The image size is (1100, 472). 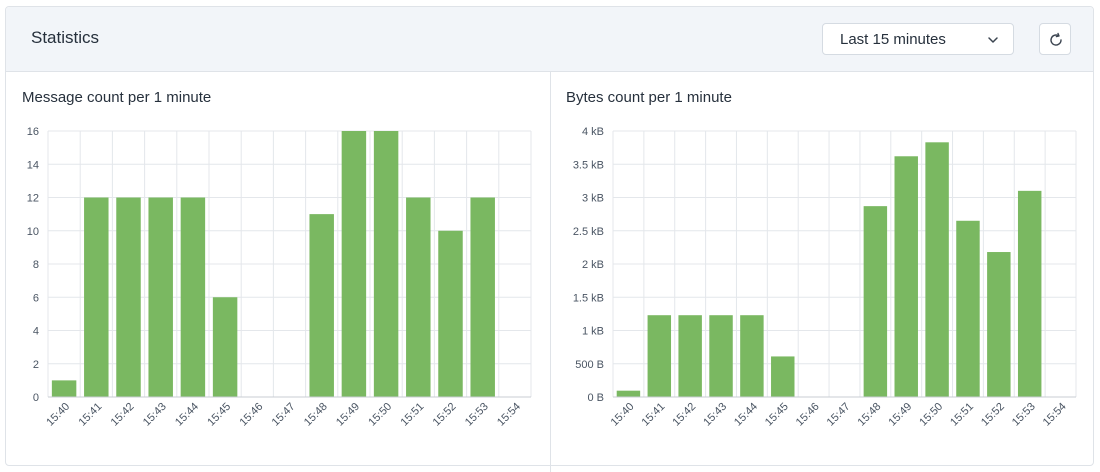 What do you see at coordinates (715, 415) in the screenshot?
I see `bytes-x-tick-label: 15:43` at bounding box center [715, 415].